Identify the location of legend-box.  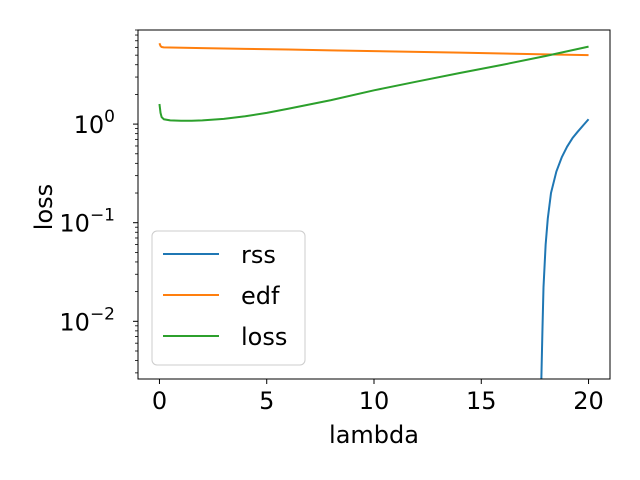
(228, 298).